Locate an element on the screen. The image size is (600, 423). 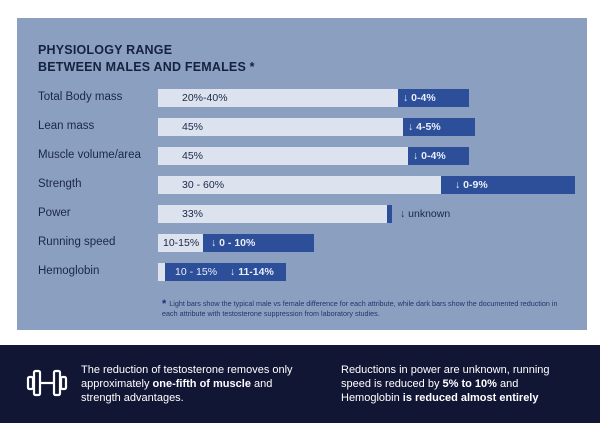
difference-bar is located at coordinates (161, 272).